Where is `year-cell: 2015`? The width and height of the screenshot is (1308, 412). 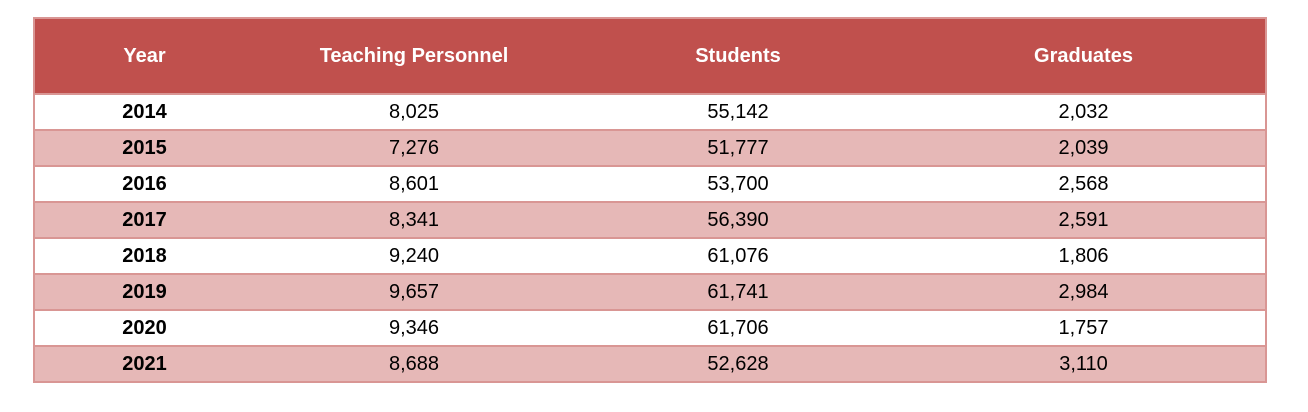 year-cell: 2015 is located at coordinates (144, 147).